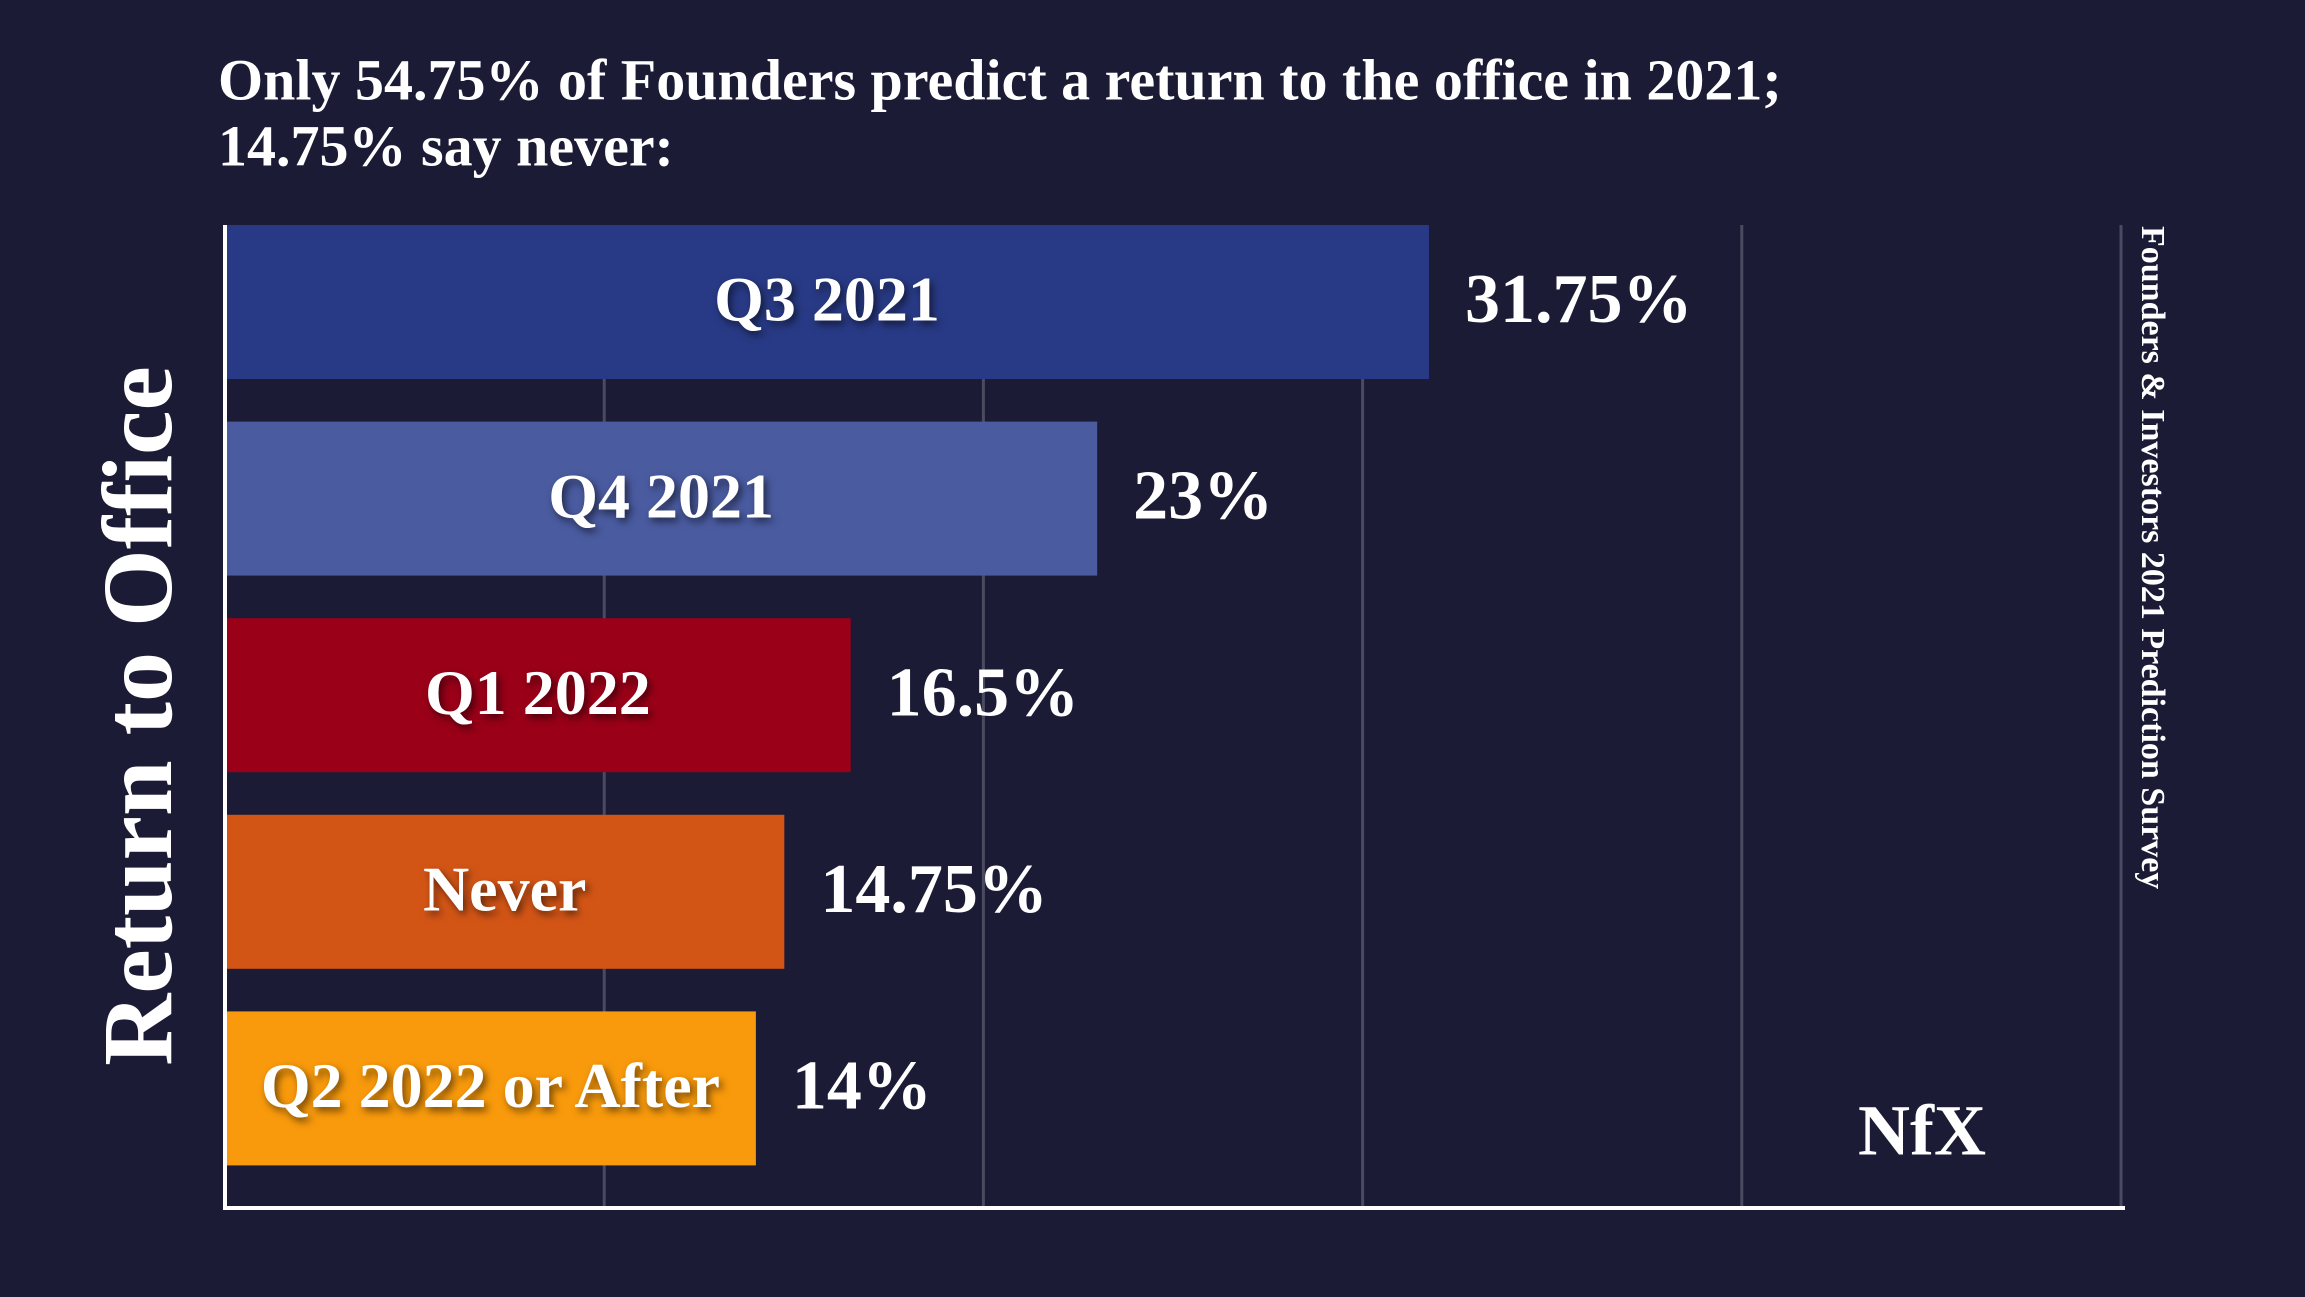  What do you see at coordinates (1579, 299) in the screenshot?
I see `value-label: 31.75%` at bounding box center [1579, 299].